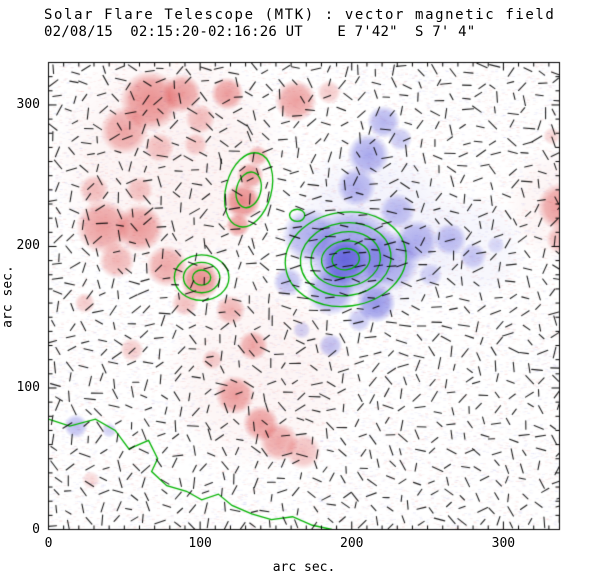 This screenshot has height=585, width=612. What do you see at coordinates (200, 543) in the screenshot?
I see `x-tick-label: 100` at bounding box center [200, 543].